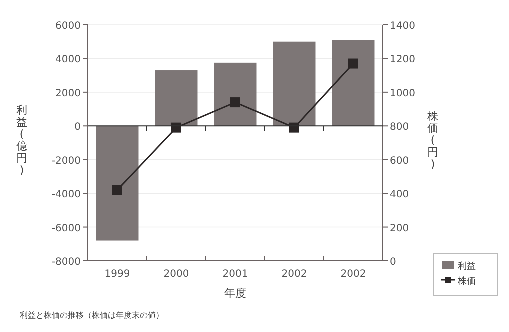 The image size is (509, 332). Describe the element at coordinates (400, 228) in the screenshot. I see `y2-tick-label: 200` at that location.